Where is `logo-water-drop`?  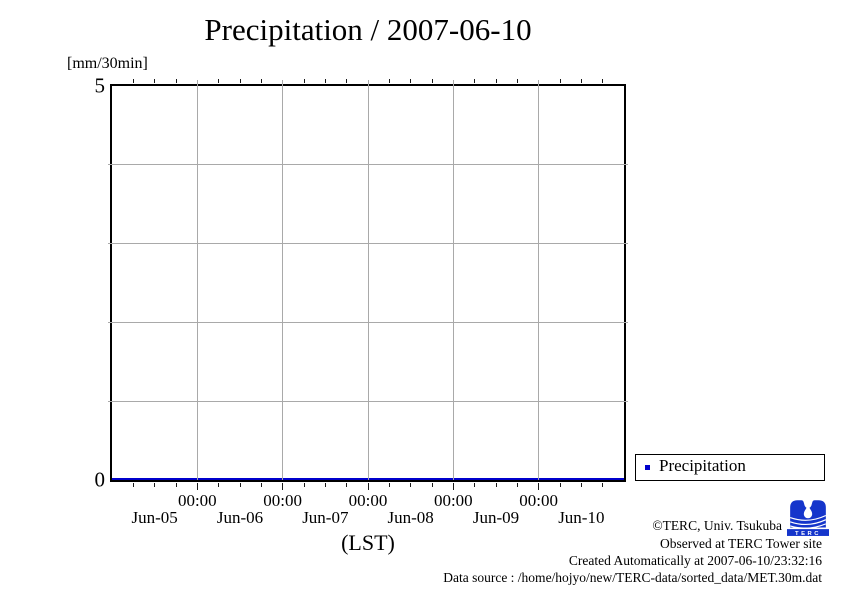 logo-water-drop is located at coordinates (808, 511).